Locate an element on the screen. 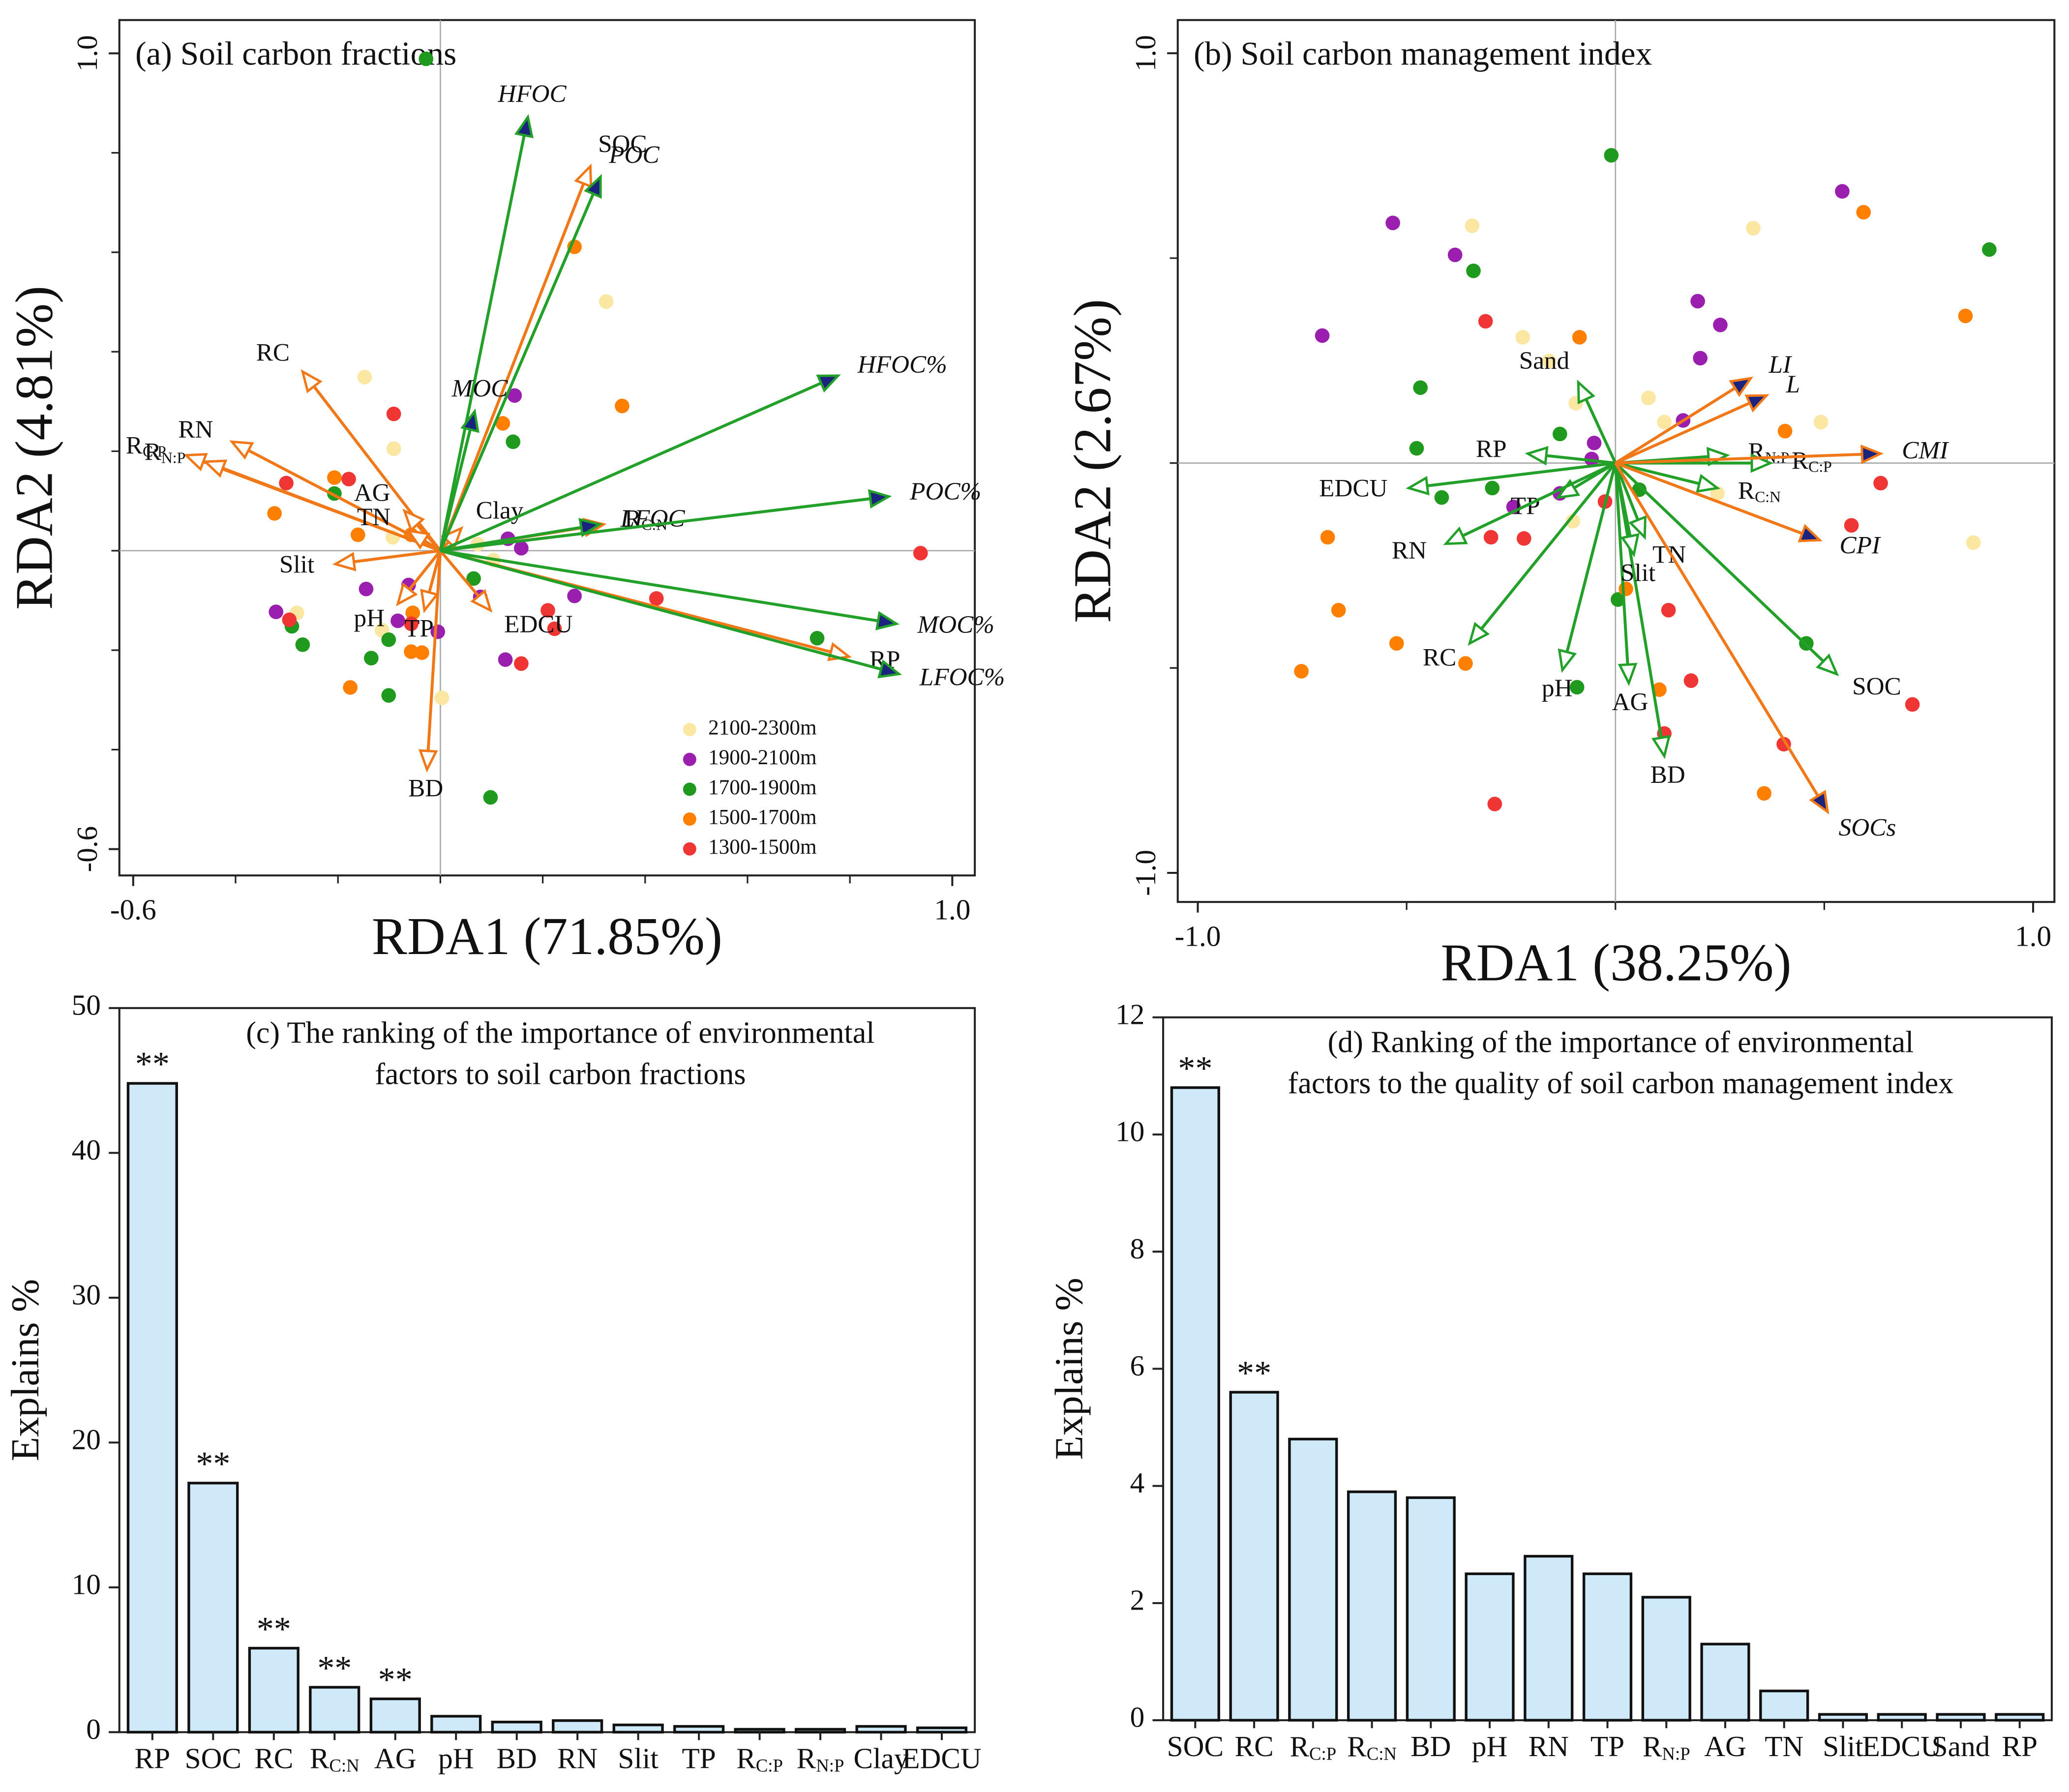  y-axis-label: RDA2 (4.81%) is located at coordinates (34, 448).